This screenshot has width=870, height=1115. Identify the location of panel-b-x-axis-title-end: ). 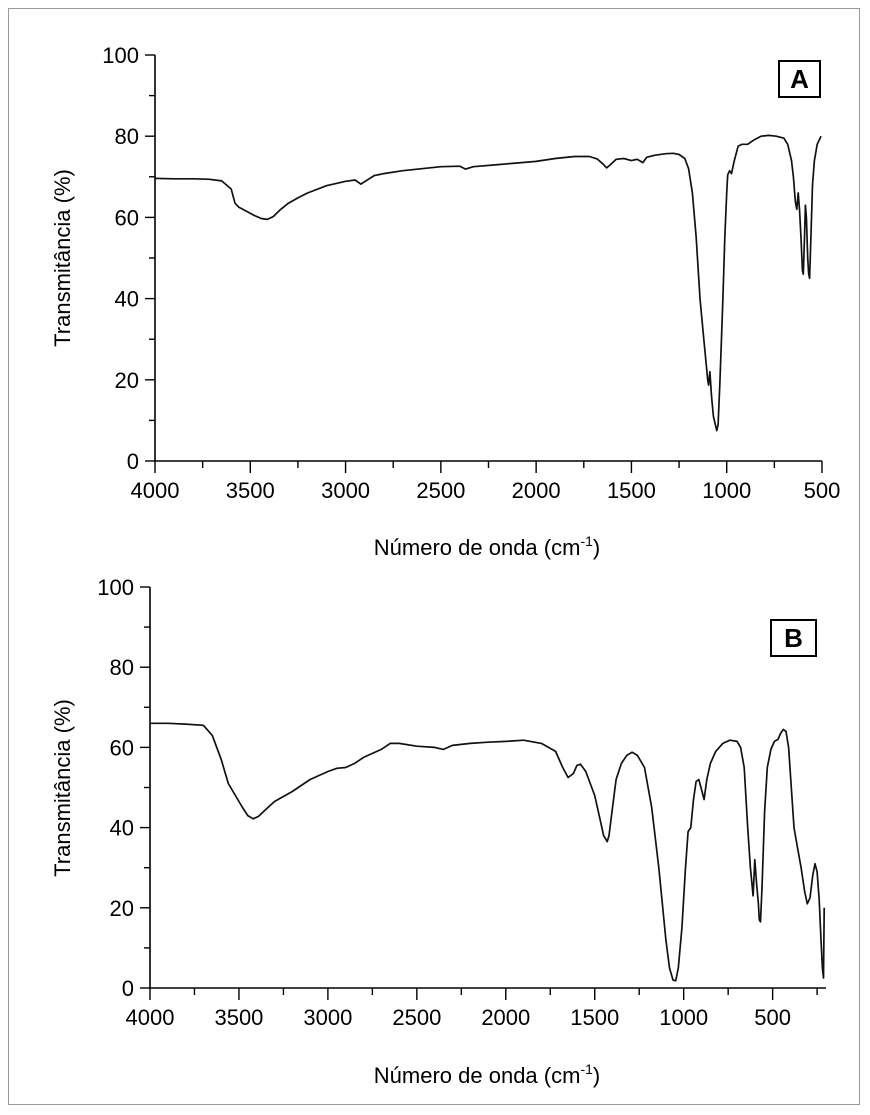
(596, 1075).